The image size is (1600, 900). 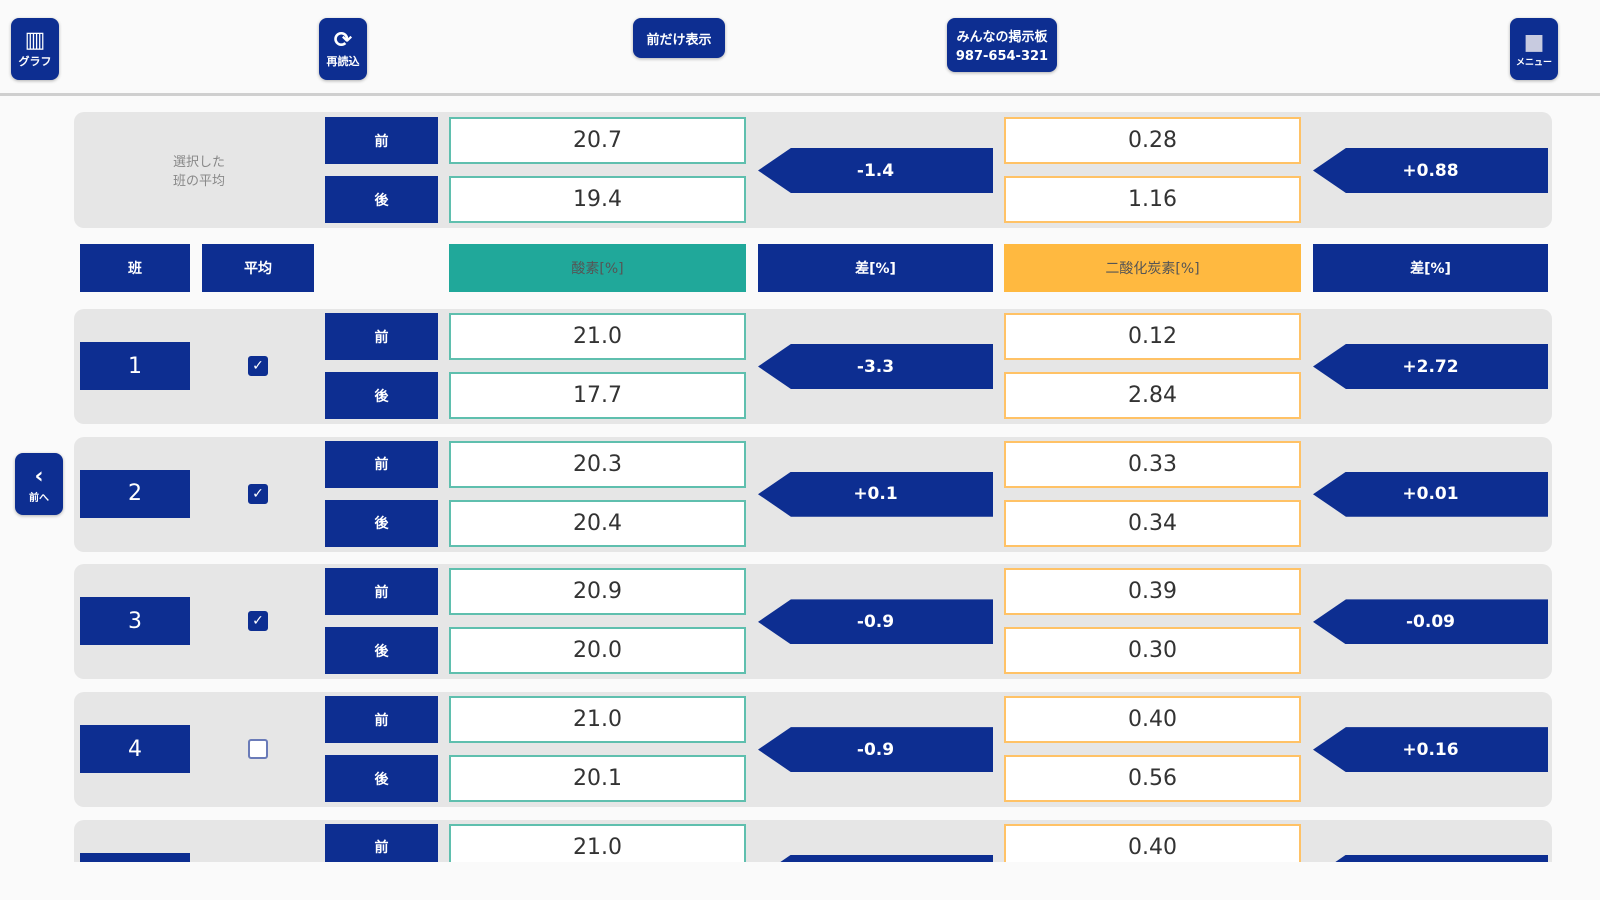 I want to click on average-checkbox, so click(x=258, y=749).